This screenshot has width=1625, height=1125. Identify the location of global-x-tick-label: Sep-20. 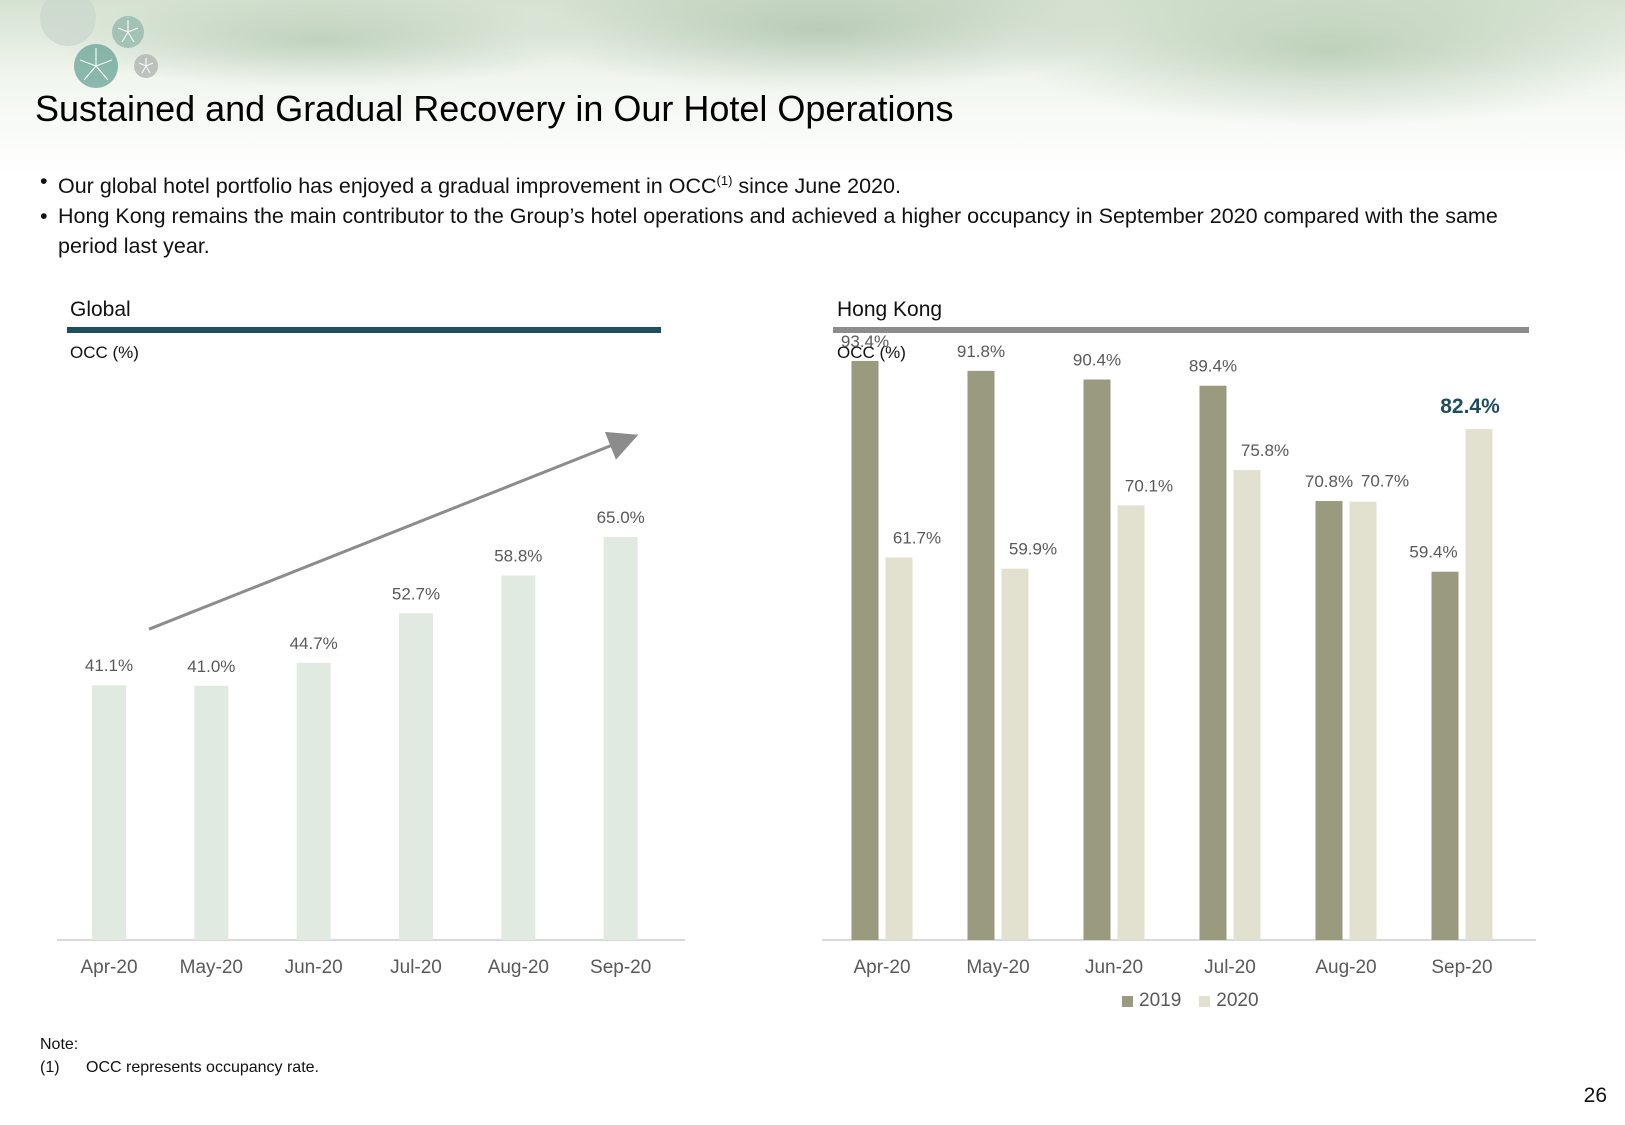
(620, 967).